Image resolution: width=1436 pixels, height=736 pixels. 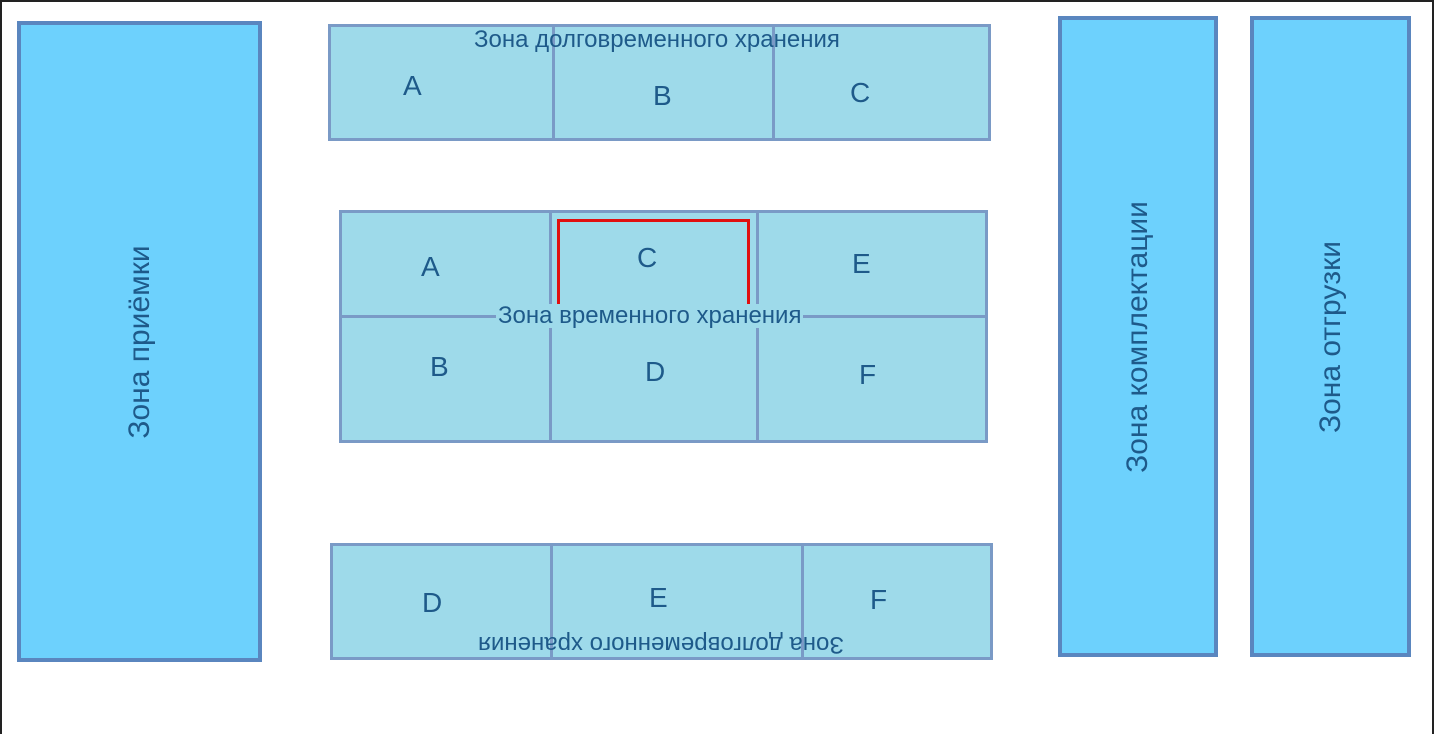 I want to click on picking-zone: Зона комплектации, so click(x=1138, y=336).